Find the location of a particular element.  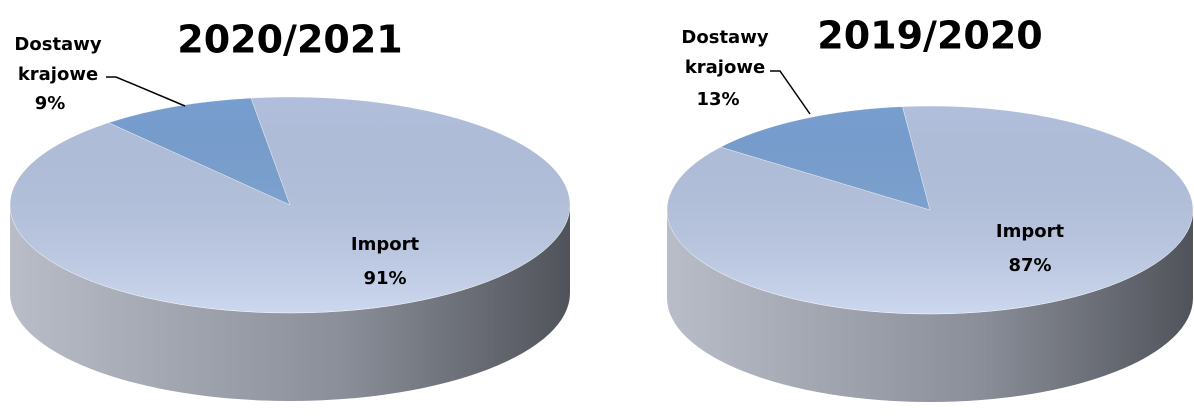

slice-value-label: 9% is located at coordinates (50, 103).